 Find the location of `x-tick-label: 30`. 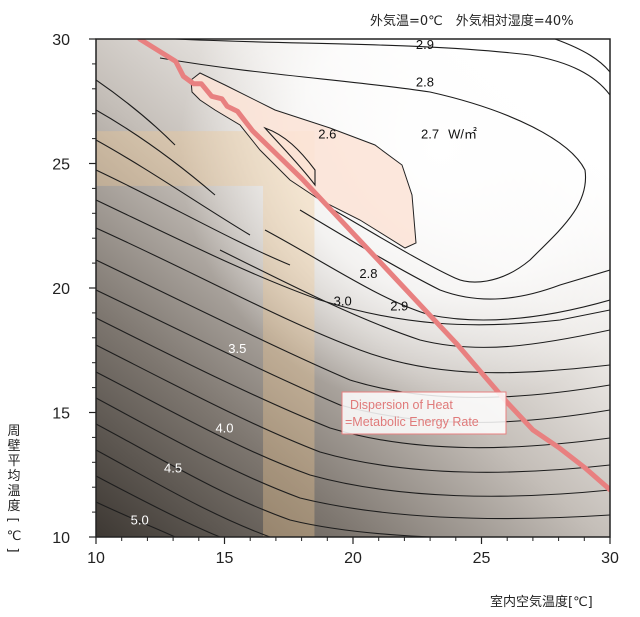

x-tick-label: 30 is located at coordinates (610, 558).